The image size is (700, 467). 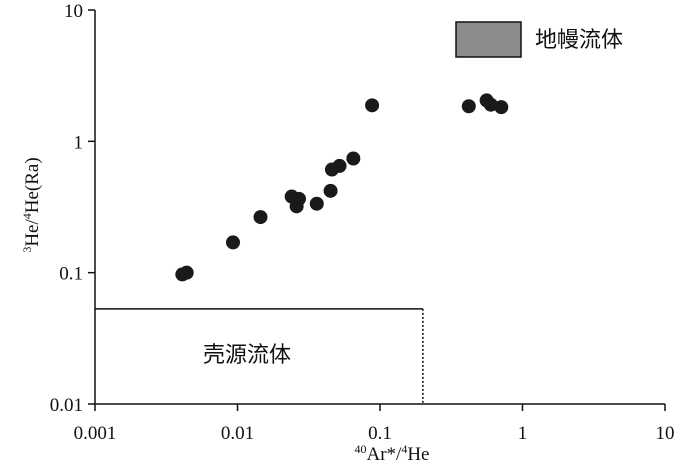 I want to click on x-axis-ticks: 0.001 0.01 0.1 1 10, so click(x=374, y=424).